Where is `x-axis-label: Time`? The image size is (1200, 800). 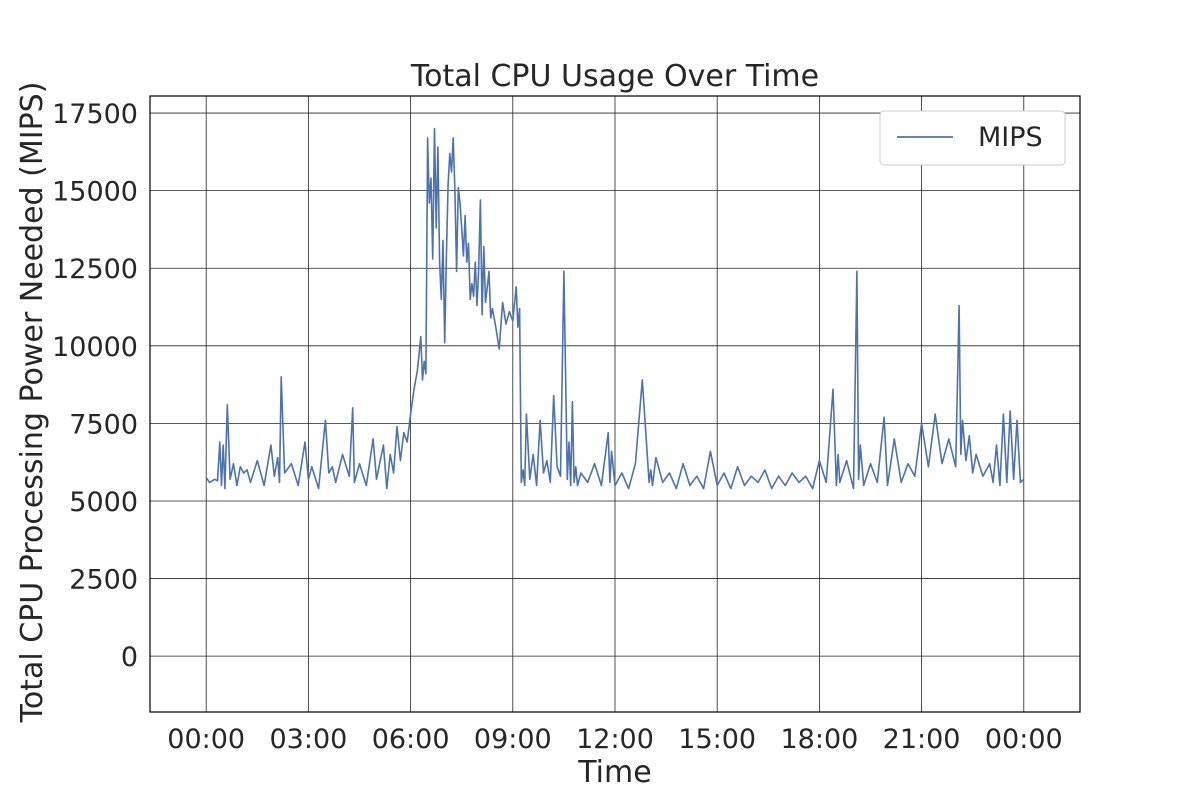 x-axis-label: Time is located at coordinates (614, 772).